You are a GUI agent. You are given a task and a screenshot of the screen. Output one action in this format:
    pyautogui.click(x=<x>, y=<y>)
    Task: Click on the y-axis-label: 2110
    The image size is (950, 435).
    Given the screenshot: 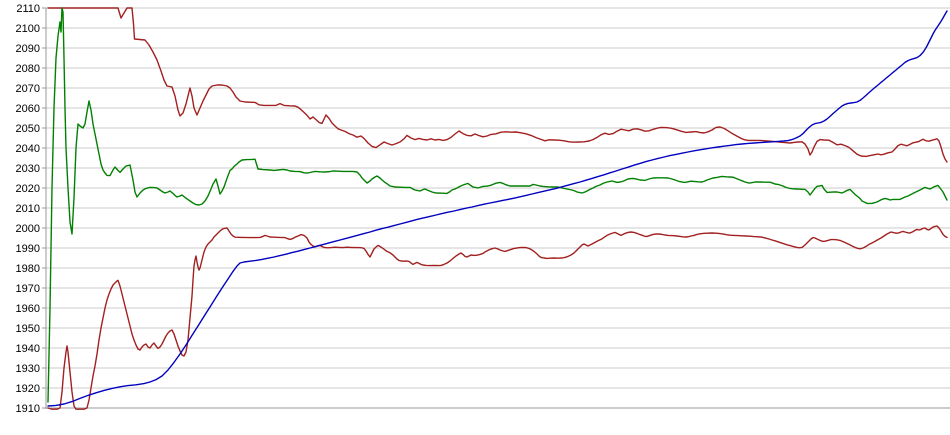 What is the action you would take?
    pyautogui.click(x=28, y=9)
    